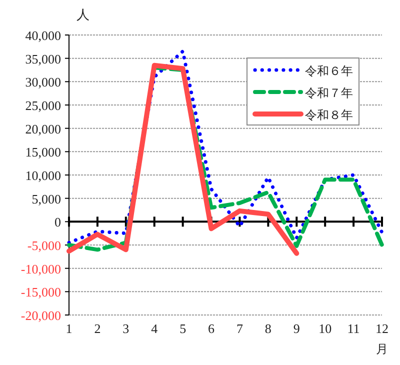 The width and height of the screenshot is (400, 365). Describe the element at coordinates (83, 14) in the screenshot. I see `y-axis-title: 人` at that location.